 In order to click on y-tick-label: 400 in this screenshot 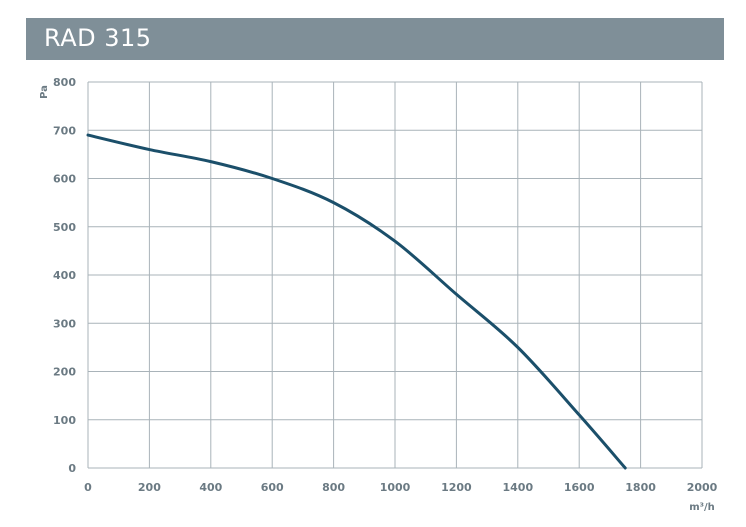, I will do `click(64, 275)`.